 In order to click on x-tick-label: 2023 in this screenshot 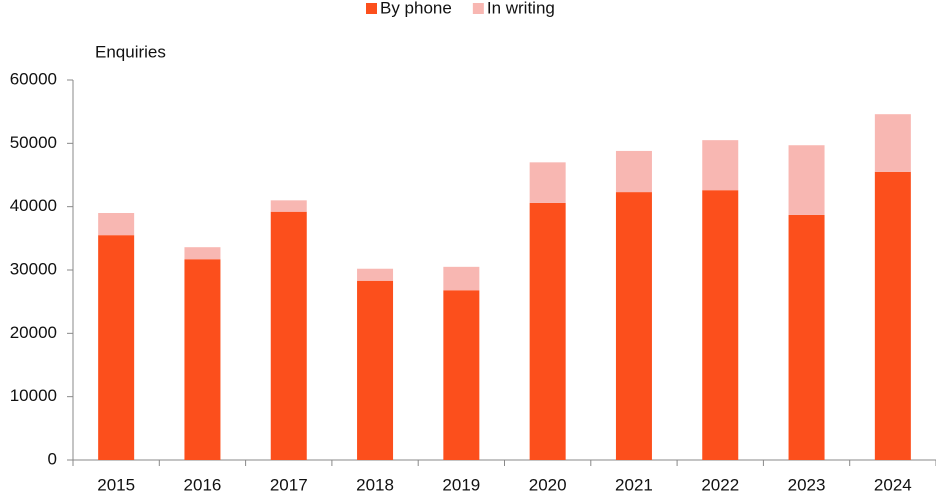, I will do `click(807, 483)`.